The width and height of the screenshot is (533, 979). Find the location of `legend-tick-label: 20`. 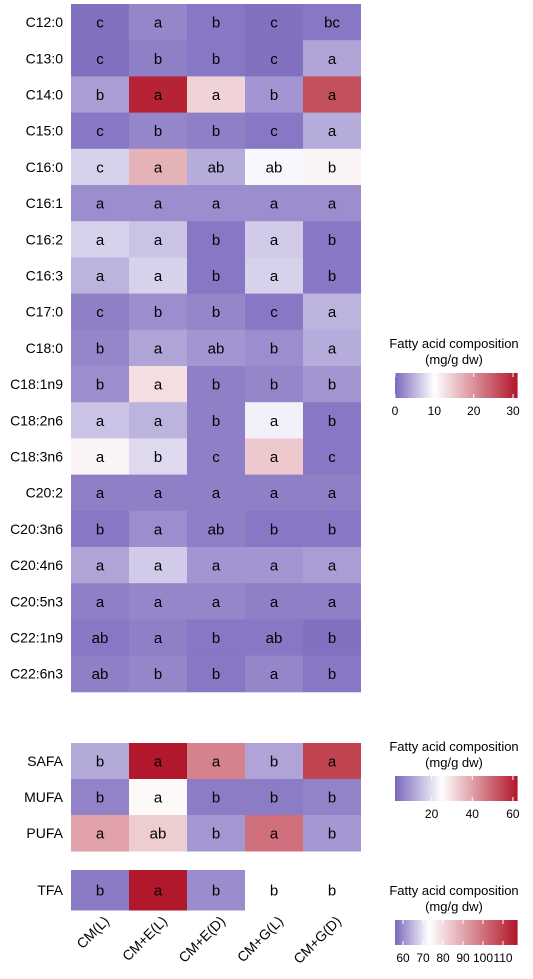

legend-tick-label: 20 is located at coordinates (432, 814).